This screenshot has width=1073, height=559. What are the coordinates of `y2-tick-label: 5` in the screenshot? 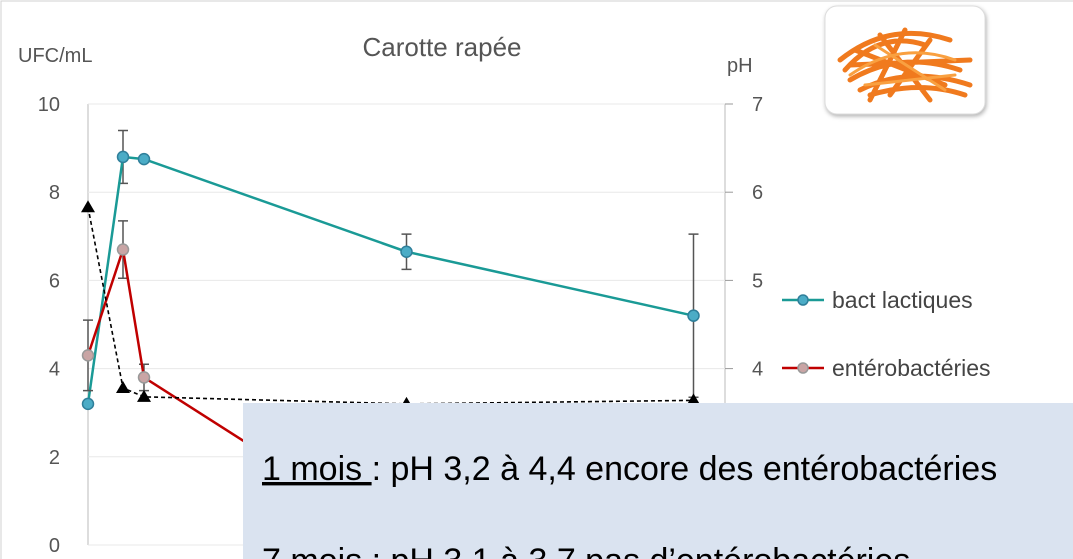 It's located at (757, 281).